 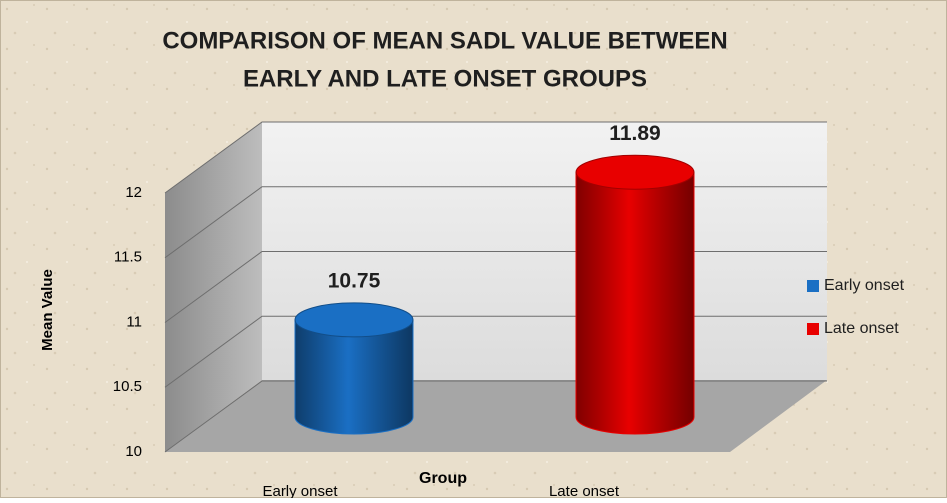 What do you see at coordinates (133, 451) in the screenshot?
I see `y-tick-label: 10` at bounding box center [133, 451].